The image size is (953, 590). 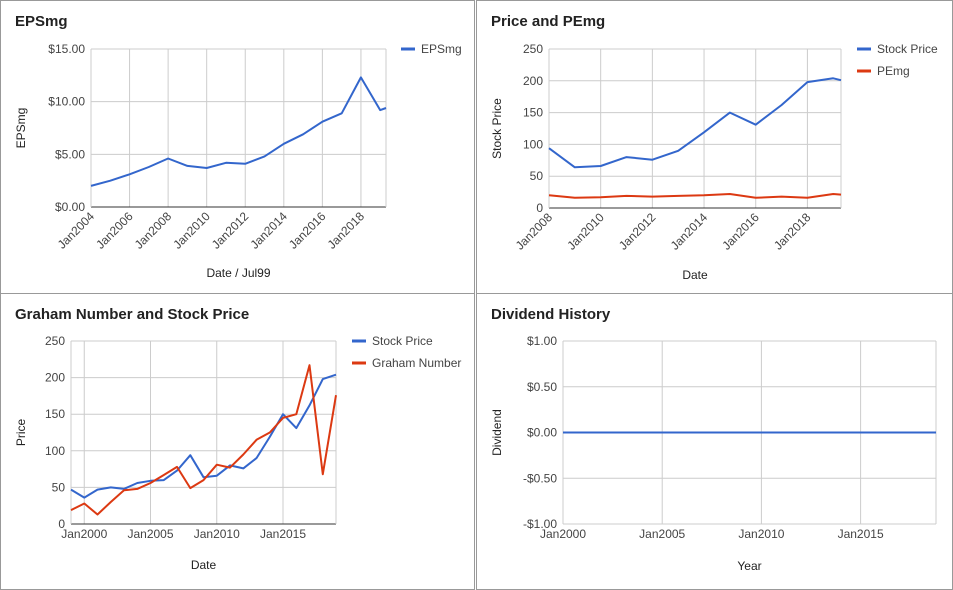 I want to click on y-axis-title: Price, so click(x=21, y=433).